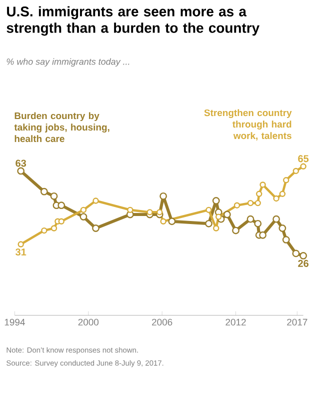 The width and height of the screenshot is (311, 413). What do you see at coordinates (21, 252) in the screenshot?
I see `data-label: 31` at bounding box center [21, 252].